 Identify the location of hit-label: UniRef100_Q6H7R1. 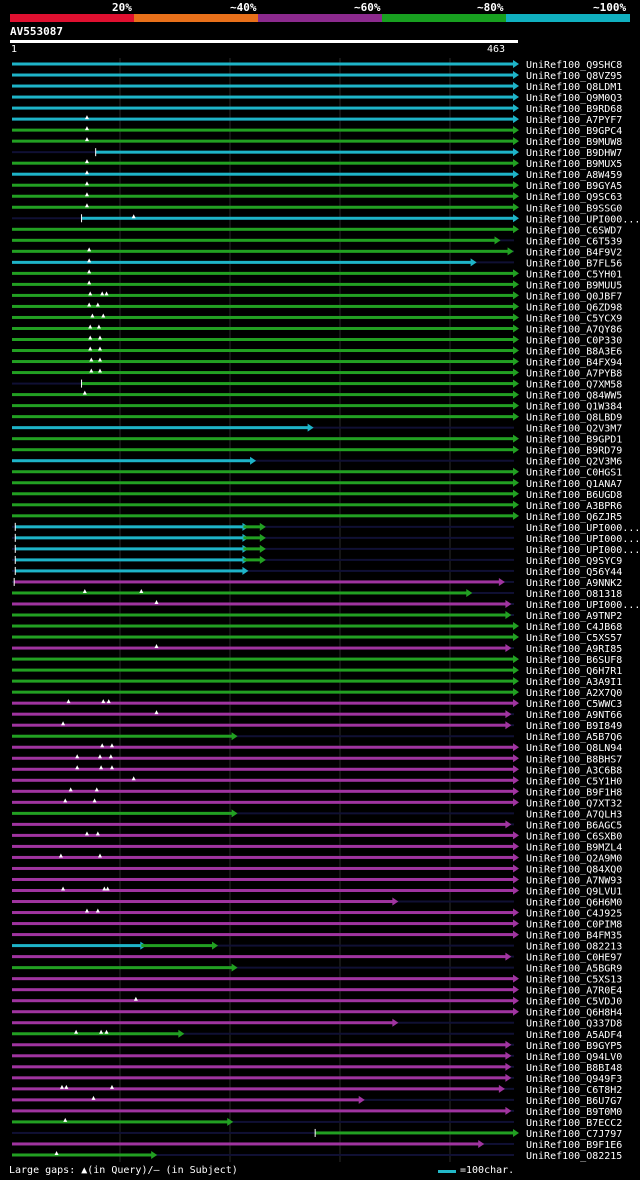
(574, 671).